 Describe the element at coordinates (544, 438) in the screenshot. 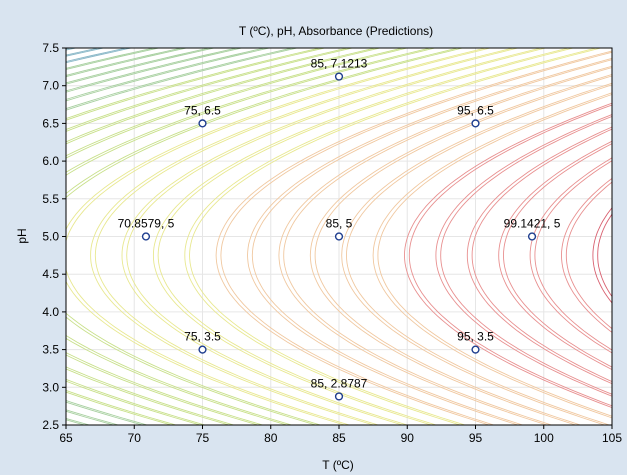

I see `x-tick-label: 100` at that location.